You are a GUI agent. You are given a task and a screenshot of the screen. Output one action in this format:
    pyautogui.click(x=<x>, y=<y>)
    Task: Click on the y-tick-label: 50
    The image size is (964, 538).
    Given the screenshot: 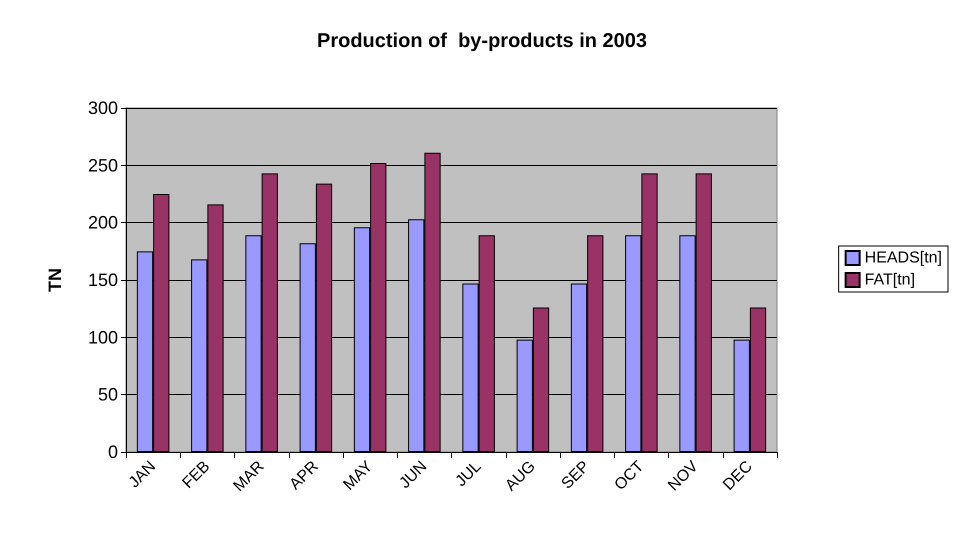 What is the action you would take?
    pyautogui.click(x=108, y=394)
    